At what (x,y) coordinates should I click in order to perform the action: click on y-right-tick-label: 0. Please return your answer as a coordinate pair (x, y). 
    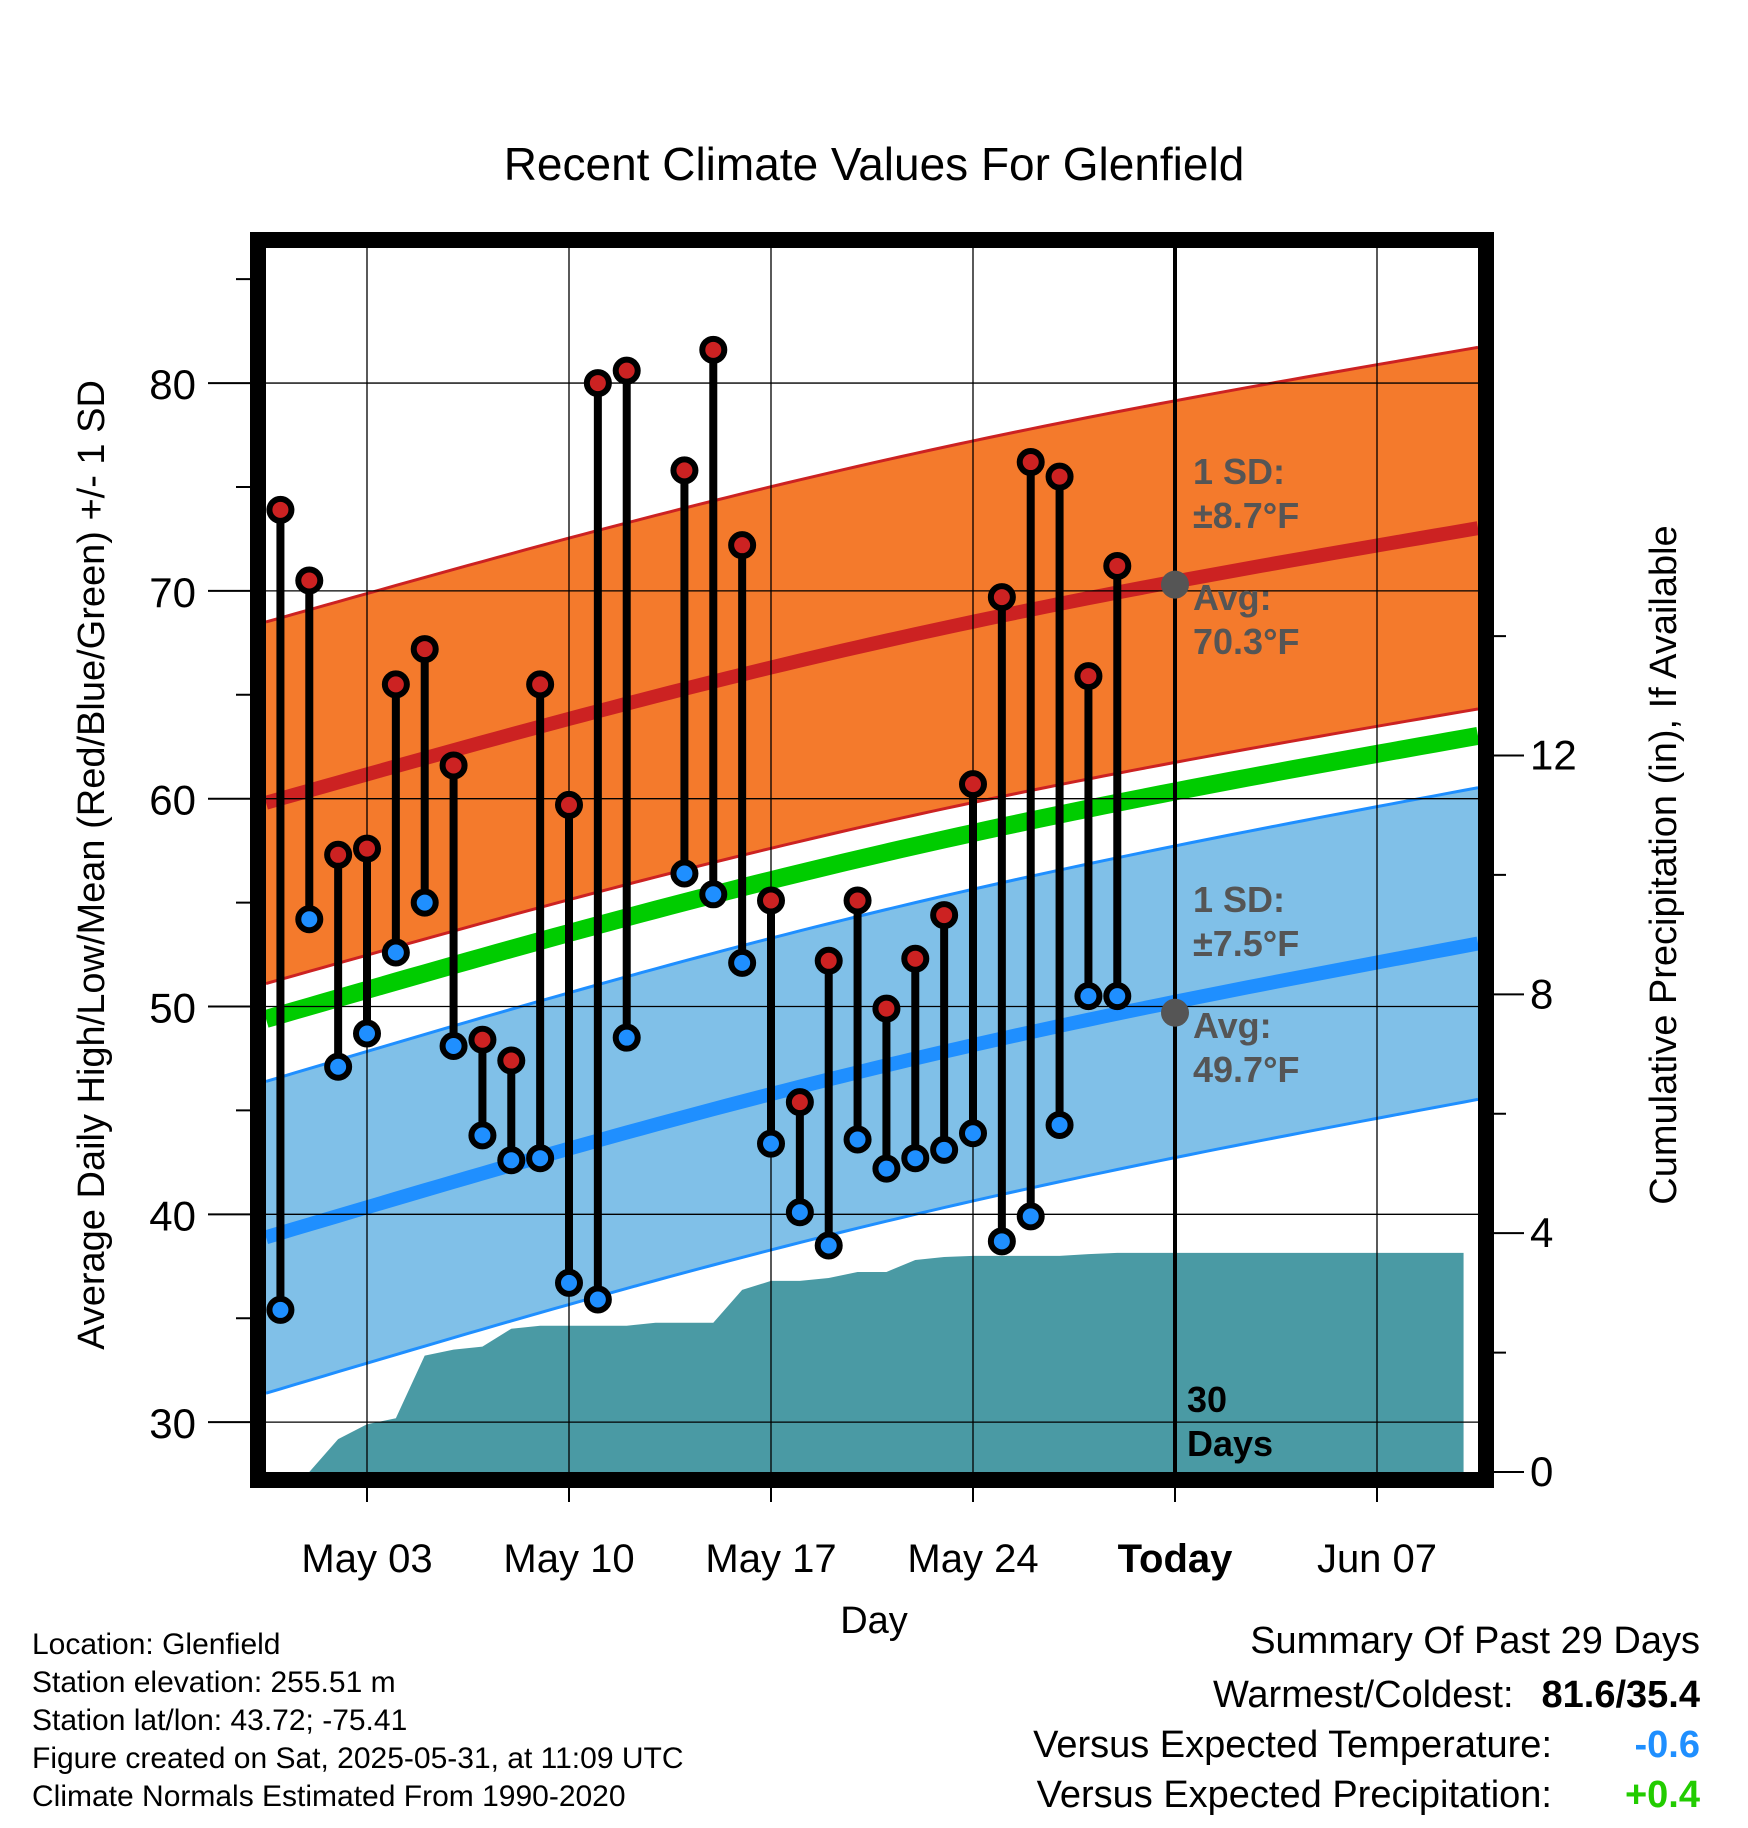
    Looking at the image, I should click on (1541, 1471).